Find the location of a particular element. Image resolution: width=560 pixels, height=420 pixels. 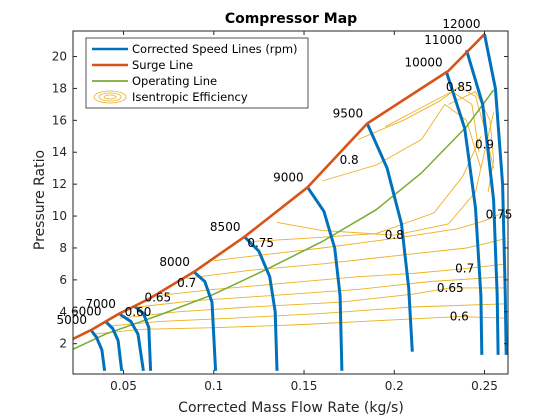

x-tick-label: 0.2 is located at coordinates (394, 386).